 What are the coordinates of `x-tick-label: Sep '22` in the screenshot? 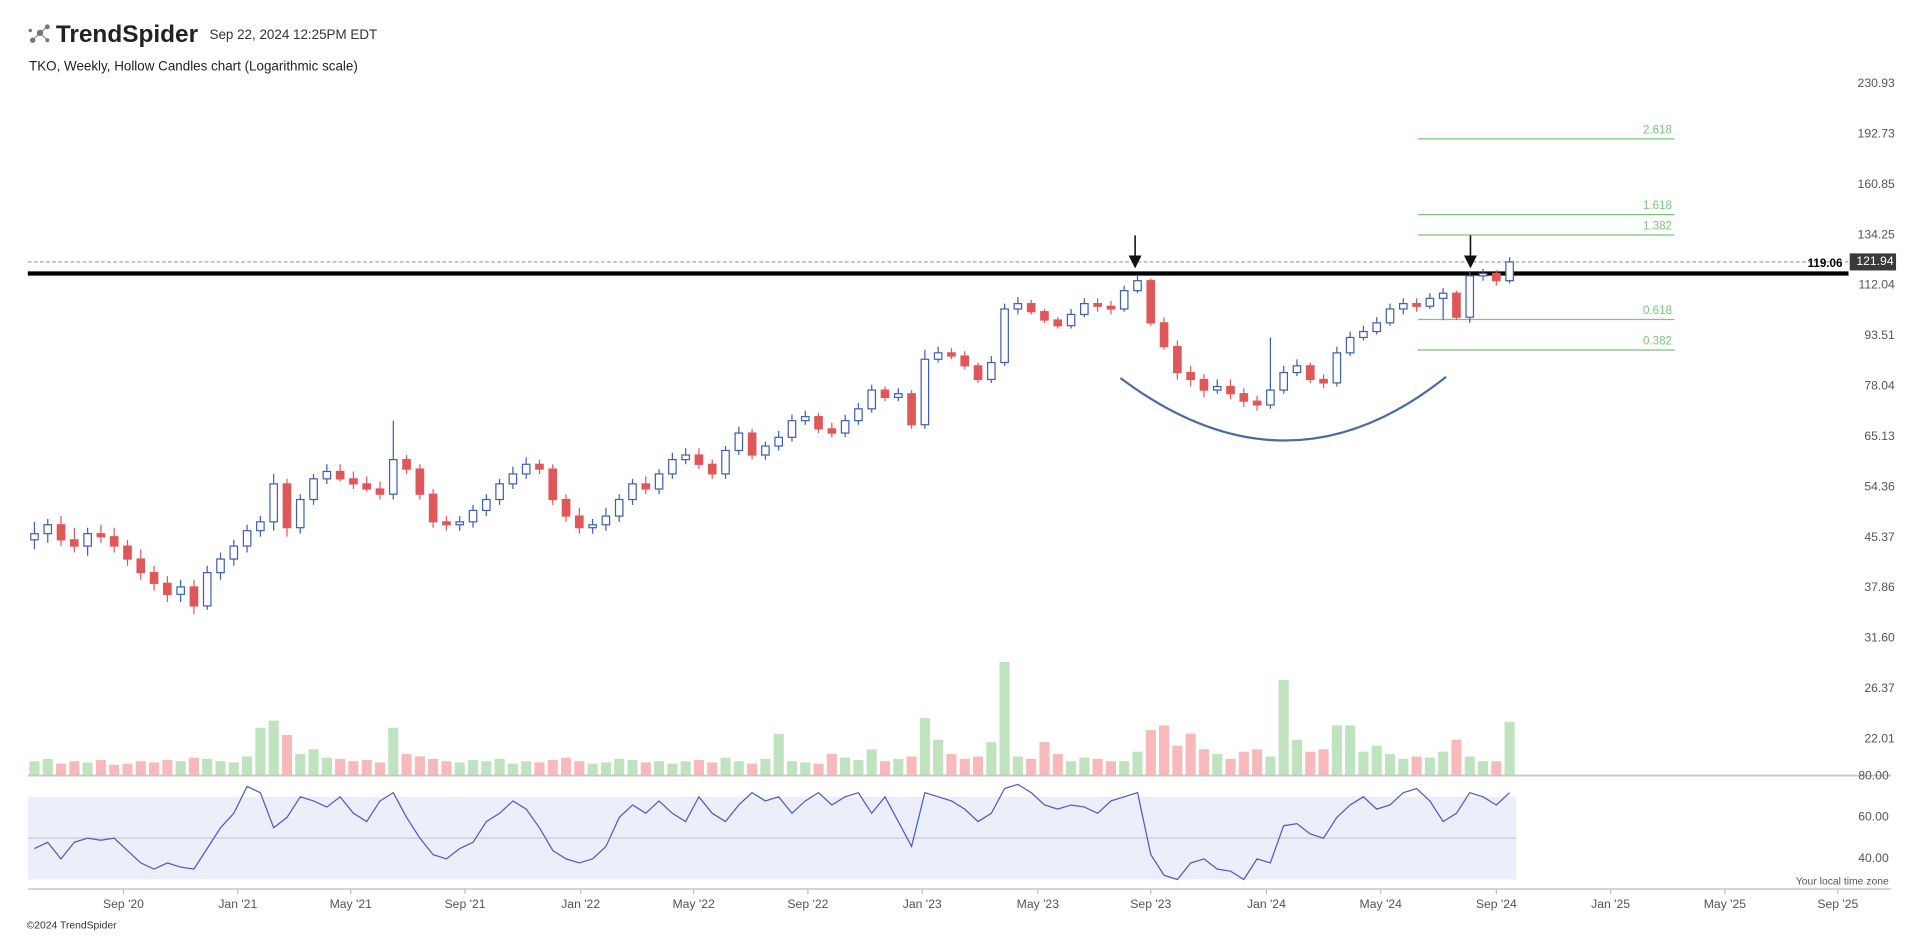 It's located at (807, 904).